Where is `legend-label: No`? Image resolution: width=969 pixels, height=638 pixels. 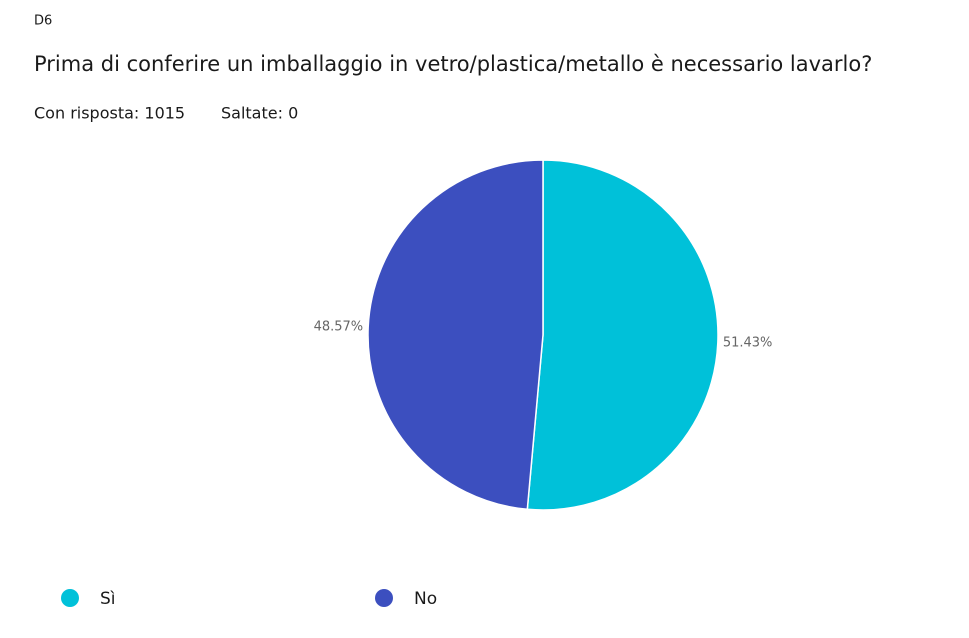
legend-label: No is located at coordinates (425, 599).